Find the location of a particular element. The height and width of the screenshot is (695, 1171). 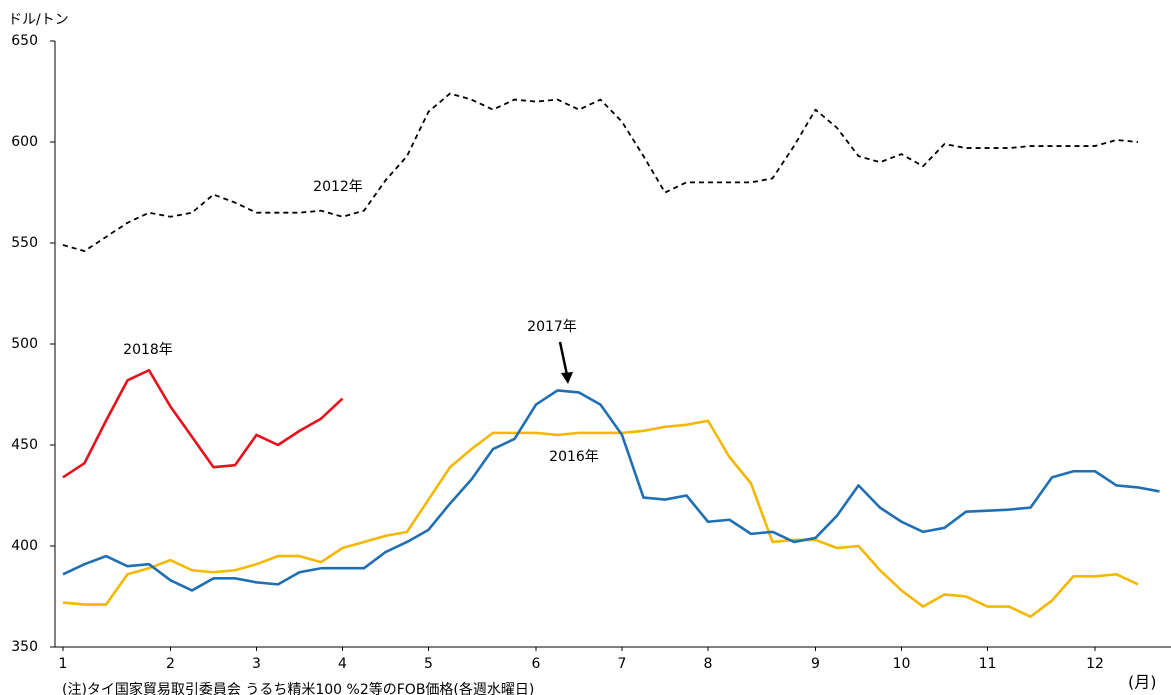

y-tick-label: 450 is located at coordinates (24, 445).